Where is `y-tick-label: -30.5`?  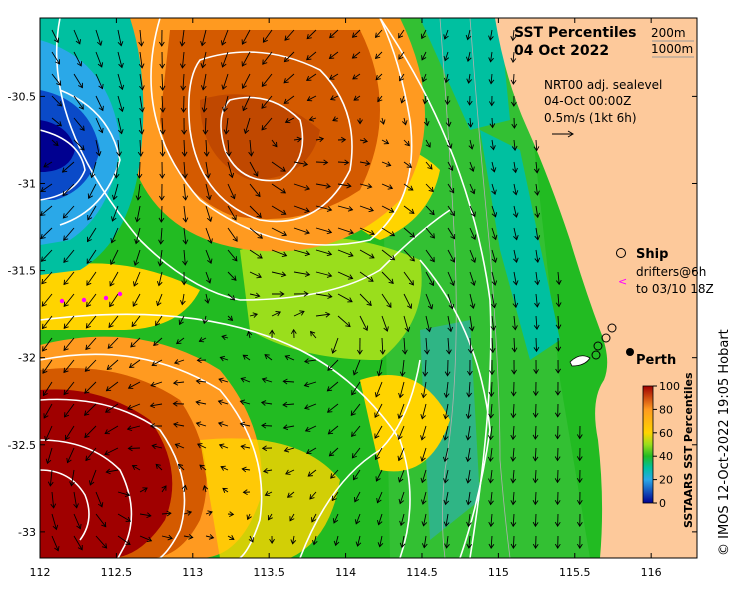
y-tick-label: -30.5 is located at coordinates (22, 96).